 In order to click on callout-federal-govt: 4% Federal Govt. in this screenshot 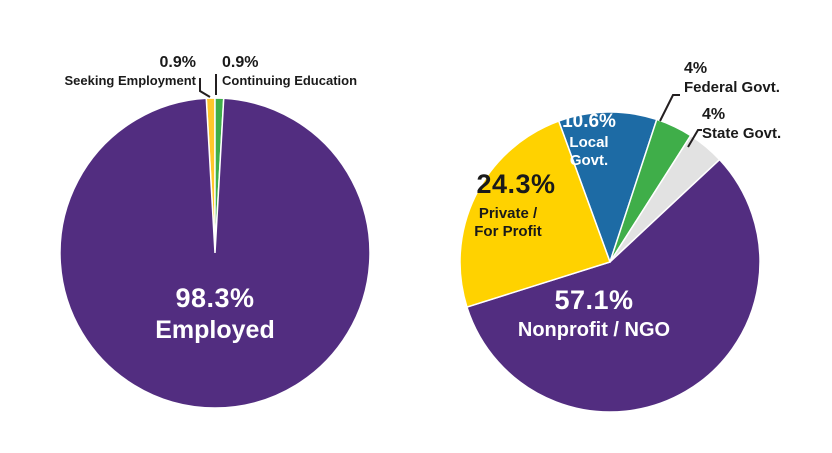, I will do `click(732, 78)`.